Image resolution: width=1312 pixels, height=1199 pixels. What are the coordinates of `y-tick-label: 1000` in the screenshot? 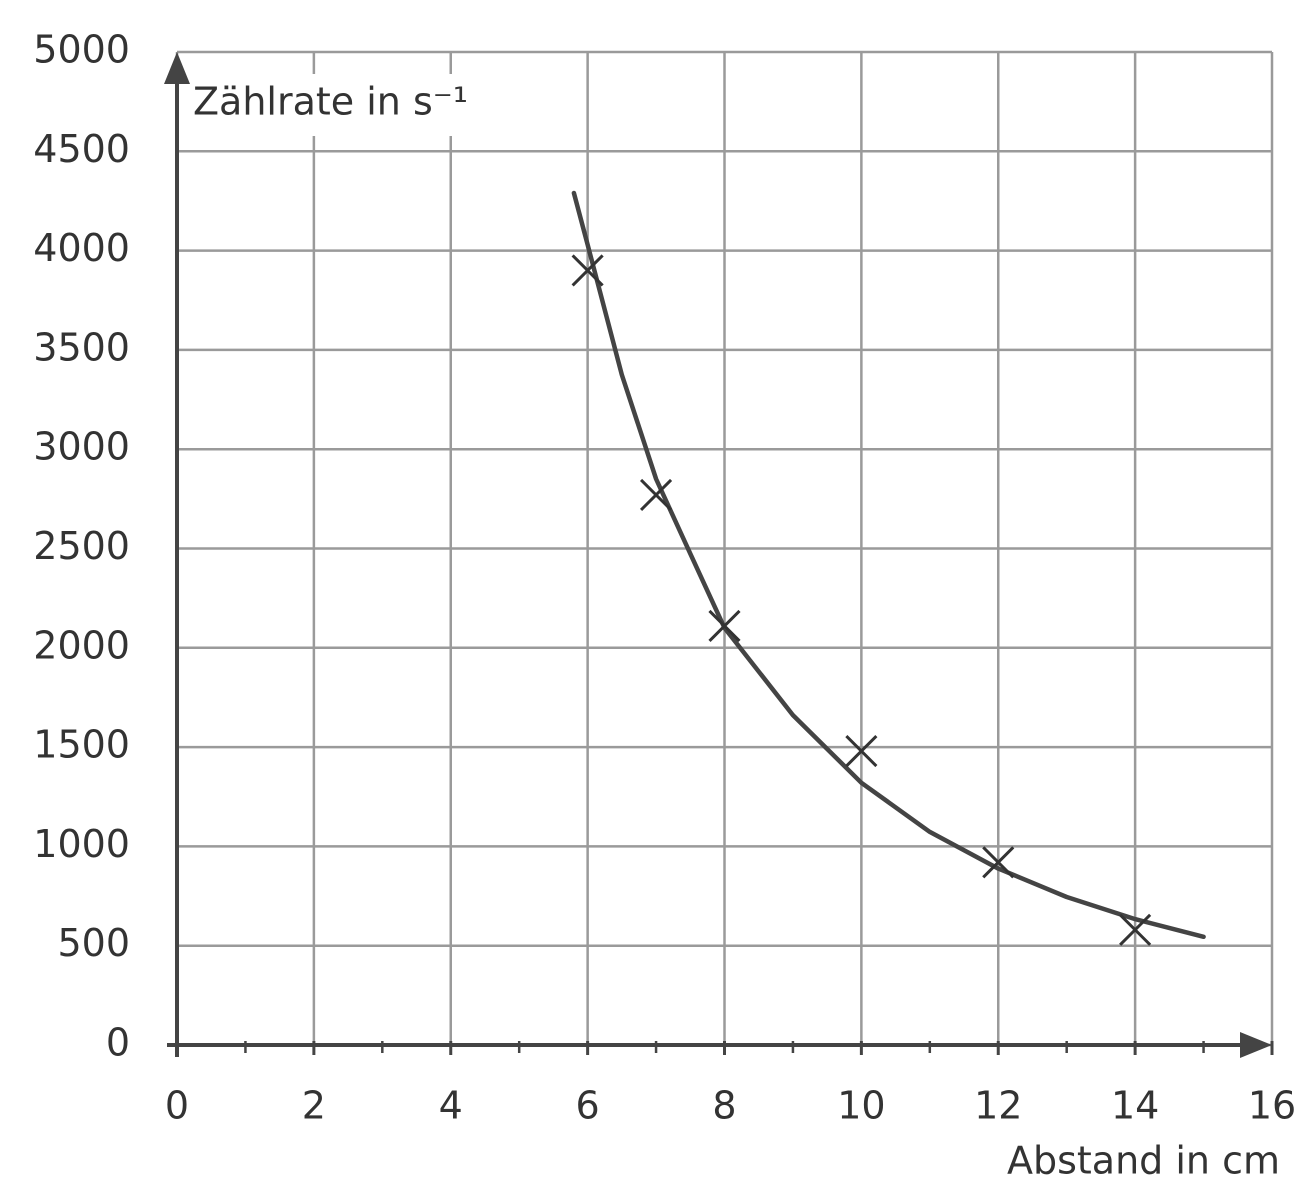 It's located at (81, 844).